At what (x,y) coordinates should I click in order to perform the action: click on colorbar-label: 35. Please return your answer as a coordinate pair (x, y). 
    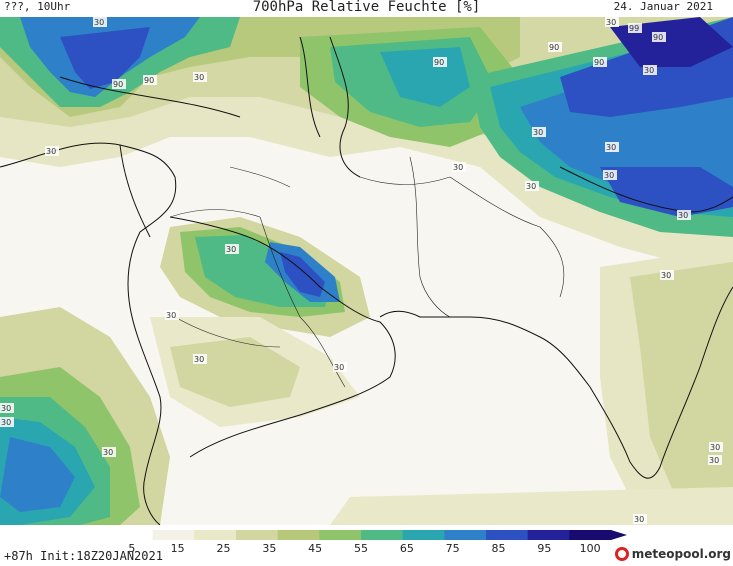
    Looking at the image, I should click on (269, 548).